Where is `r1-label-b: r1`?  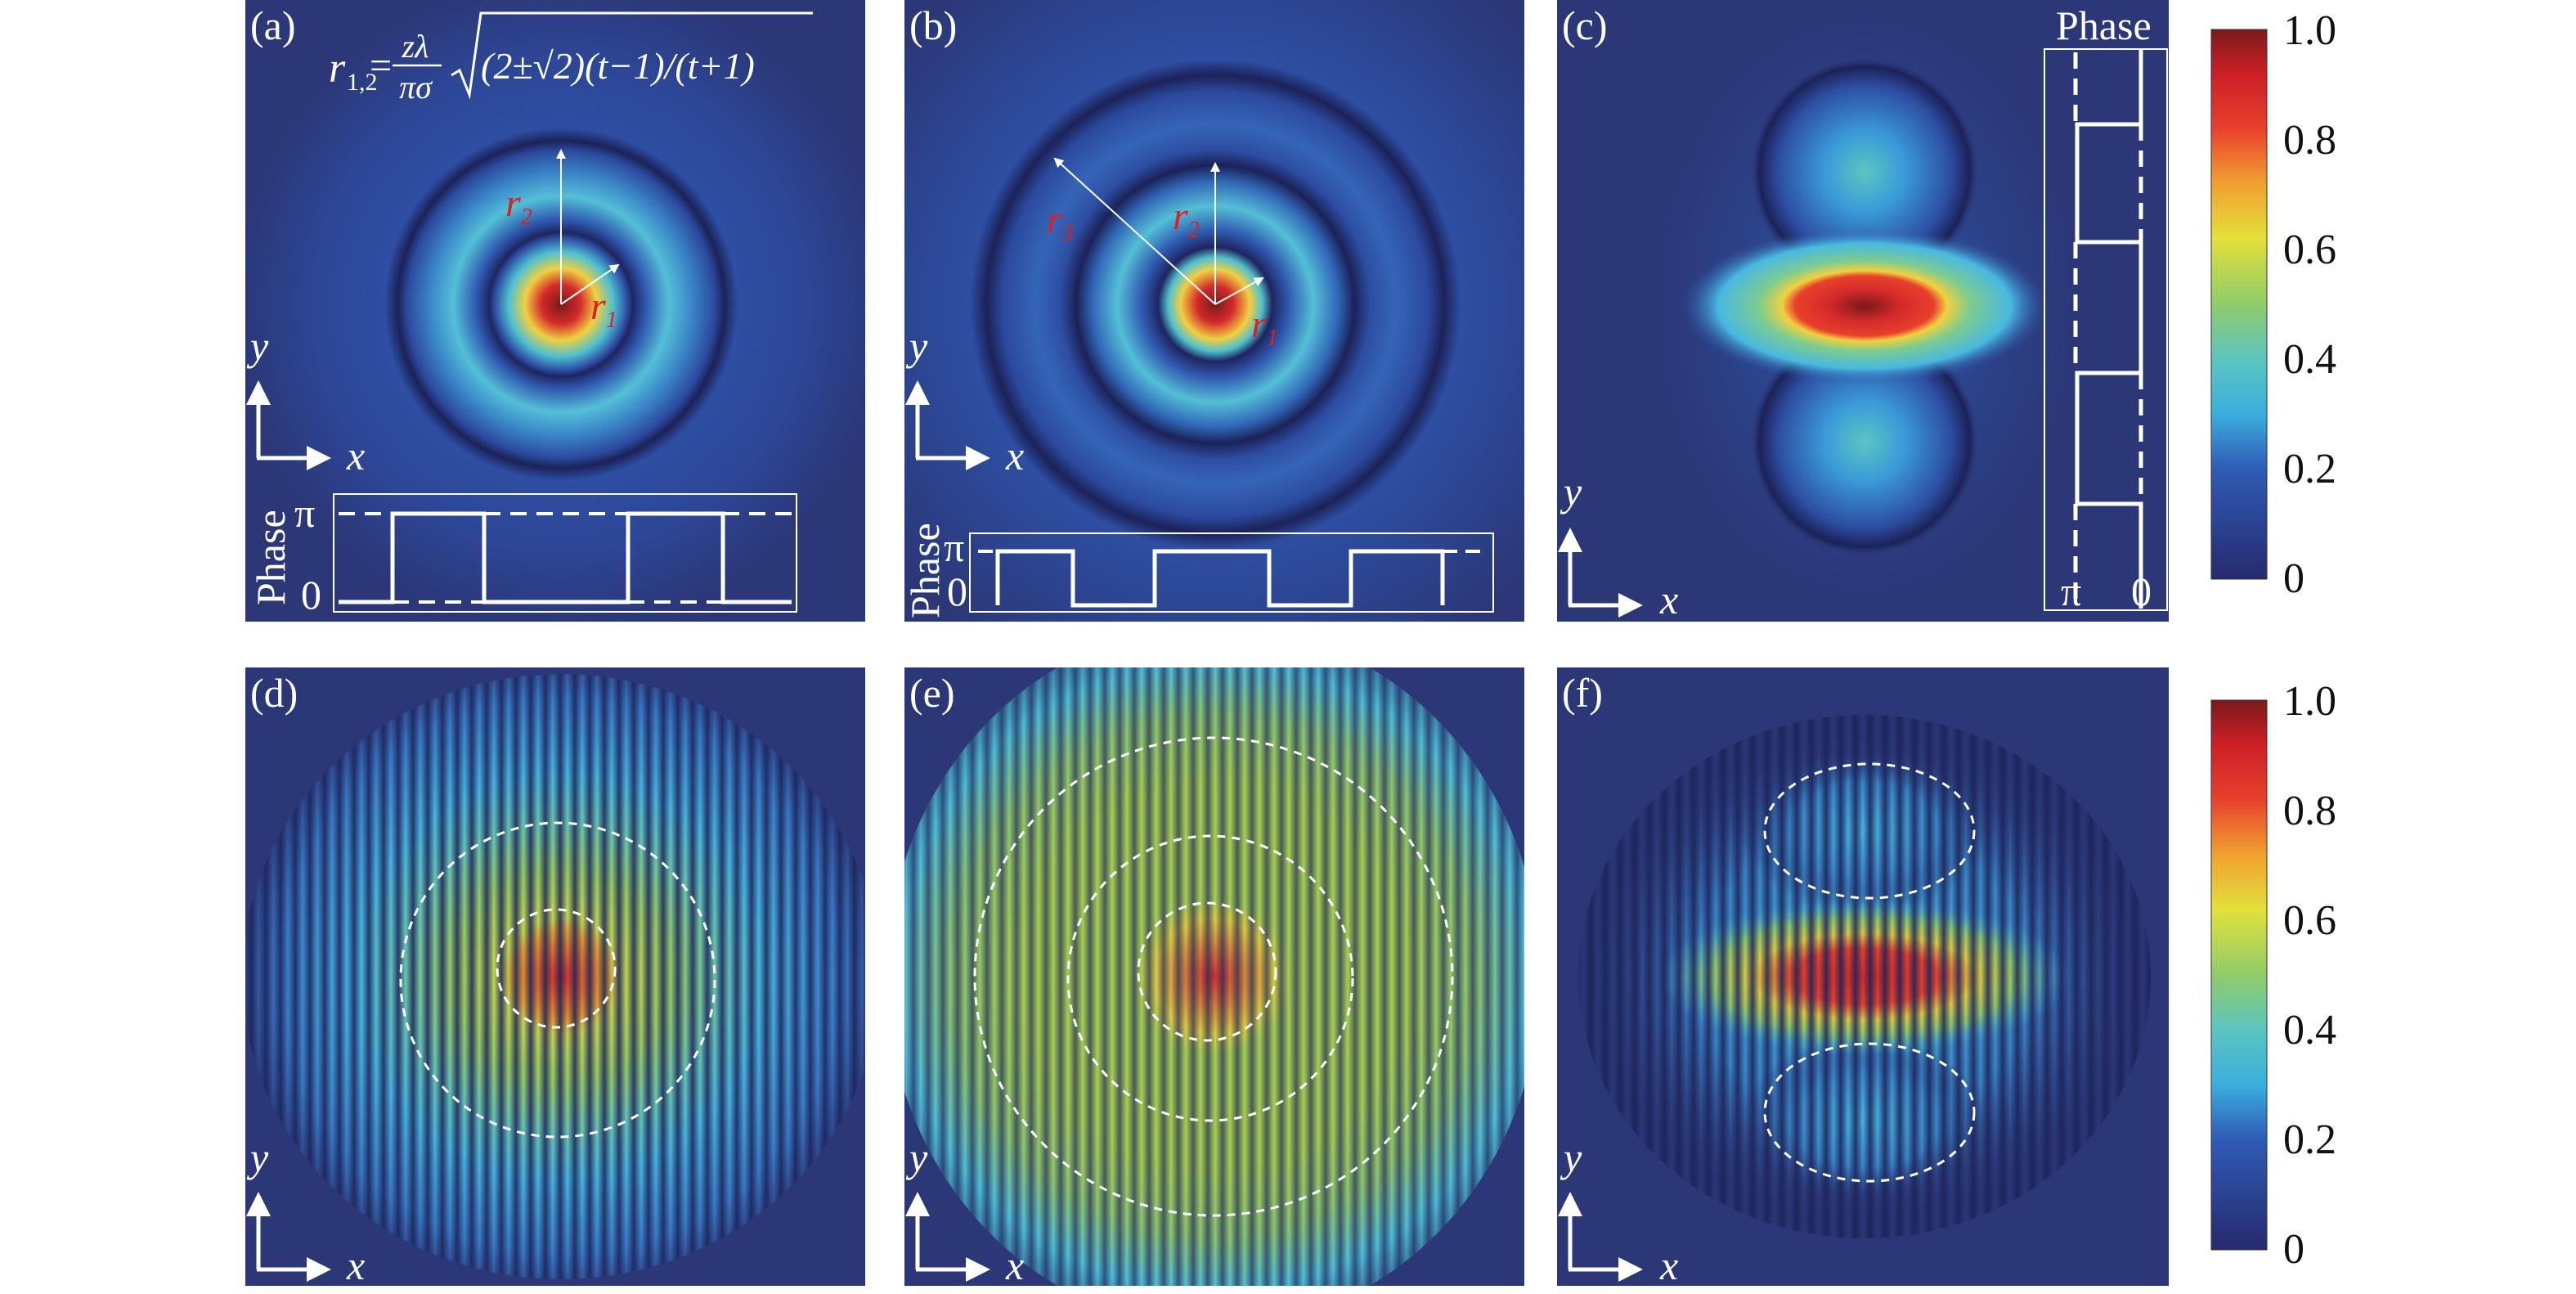 r1-label-b: r1 is located at coordinates (1264, 327).